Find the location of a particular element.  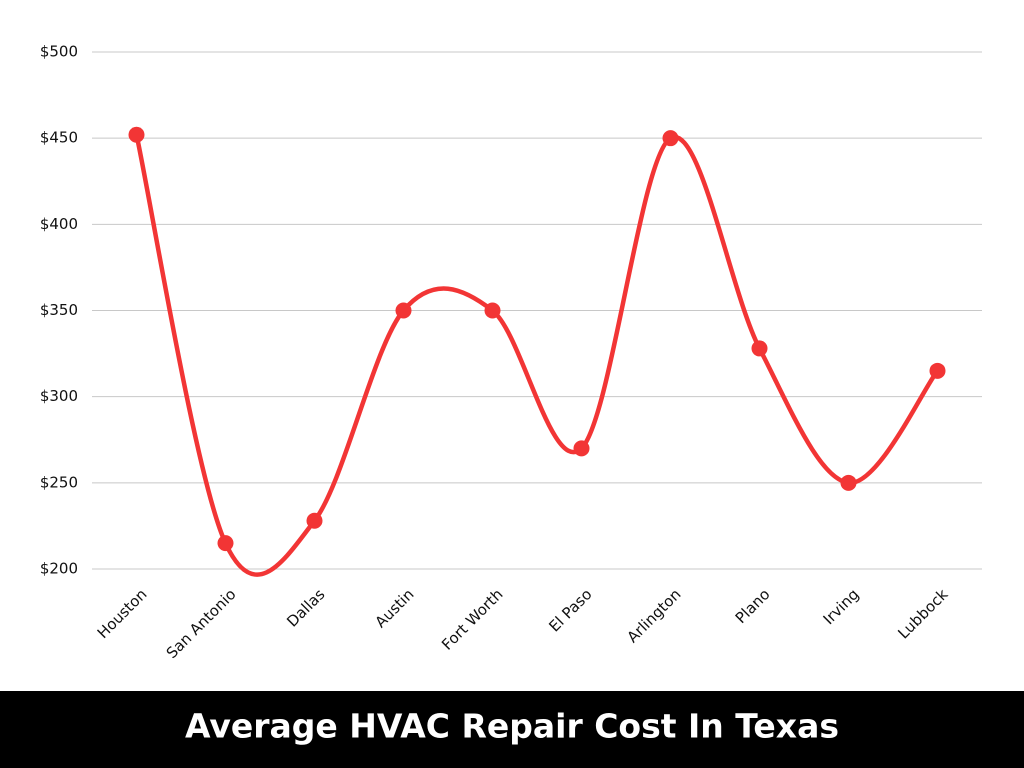

x-tick-label: Lubbock is located at coordinates (922, 613).